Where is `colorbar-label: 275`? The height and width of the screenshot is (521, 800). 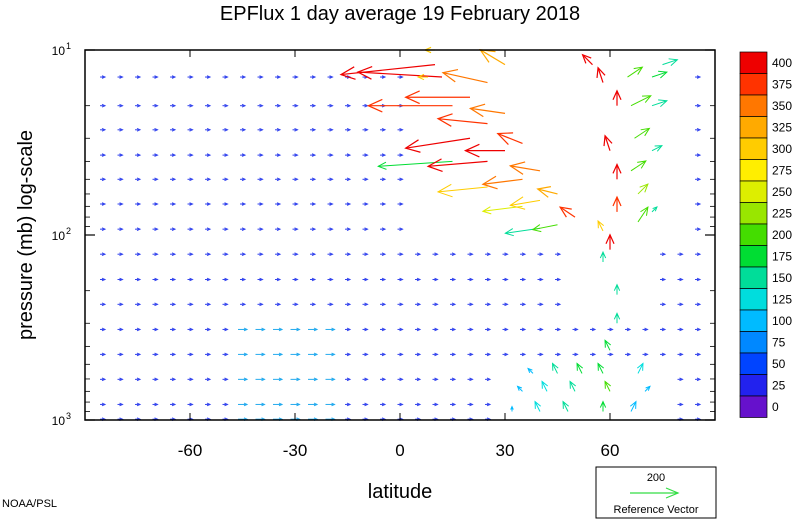 colorbar-label: 275 is located at coordinates (782, 171).